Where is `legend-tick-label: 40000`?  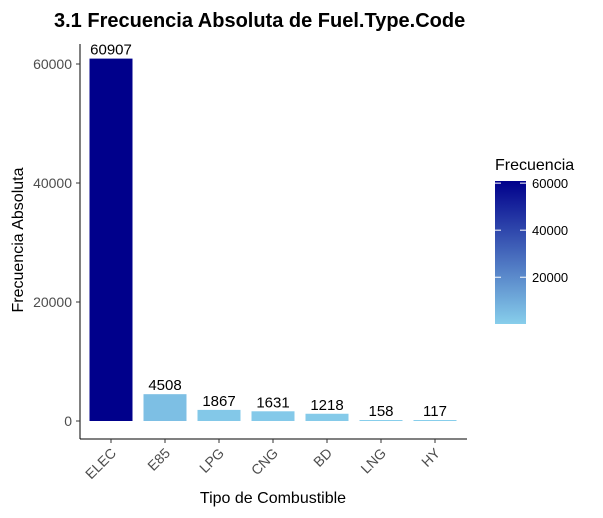
legend-tick-label: 40000 is located at coordinates (550, 230).